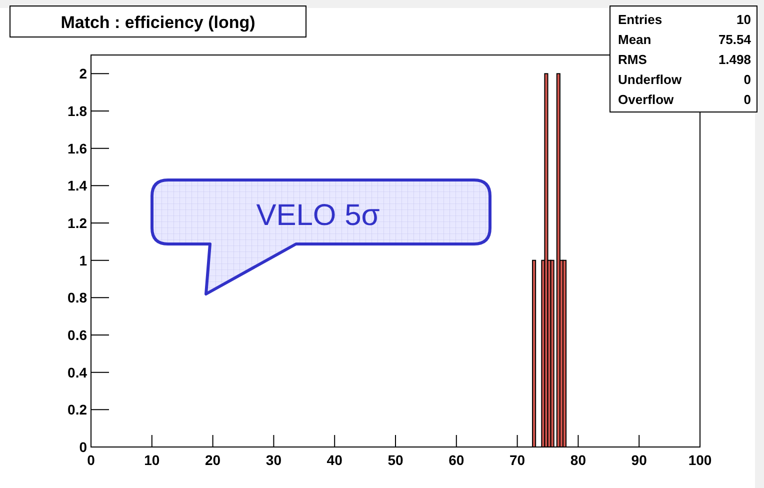 The height and width of the screenshot is (488, 764). Describe the element at coordinates (83, 74) in the screenshot. I see `y-tick-label: 2` at that location.